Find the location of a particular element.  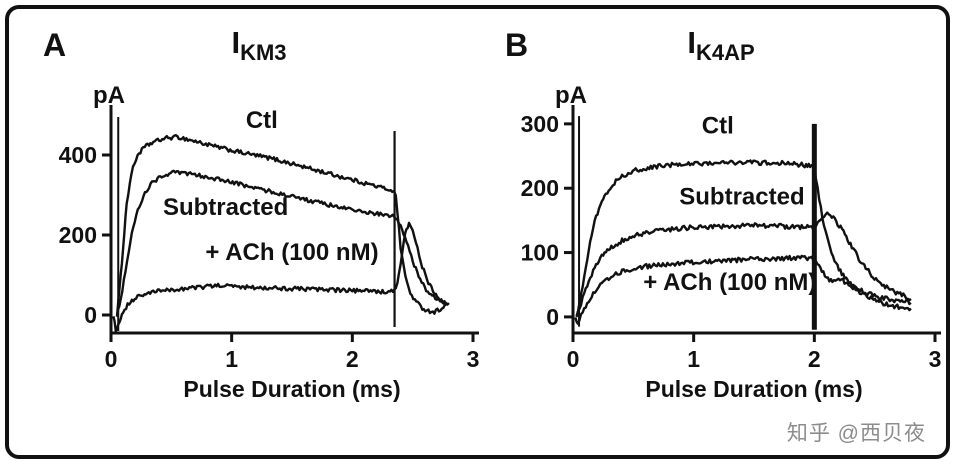

y-tick-label: 300 is located at coordinates (540, 124).